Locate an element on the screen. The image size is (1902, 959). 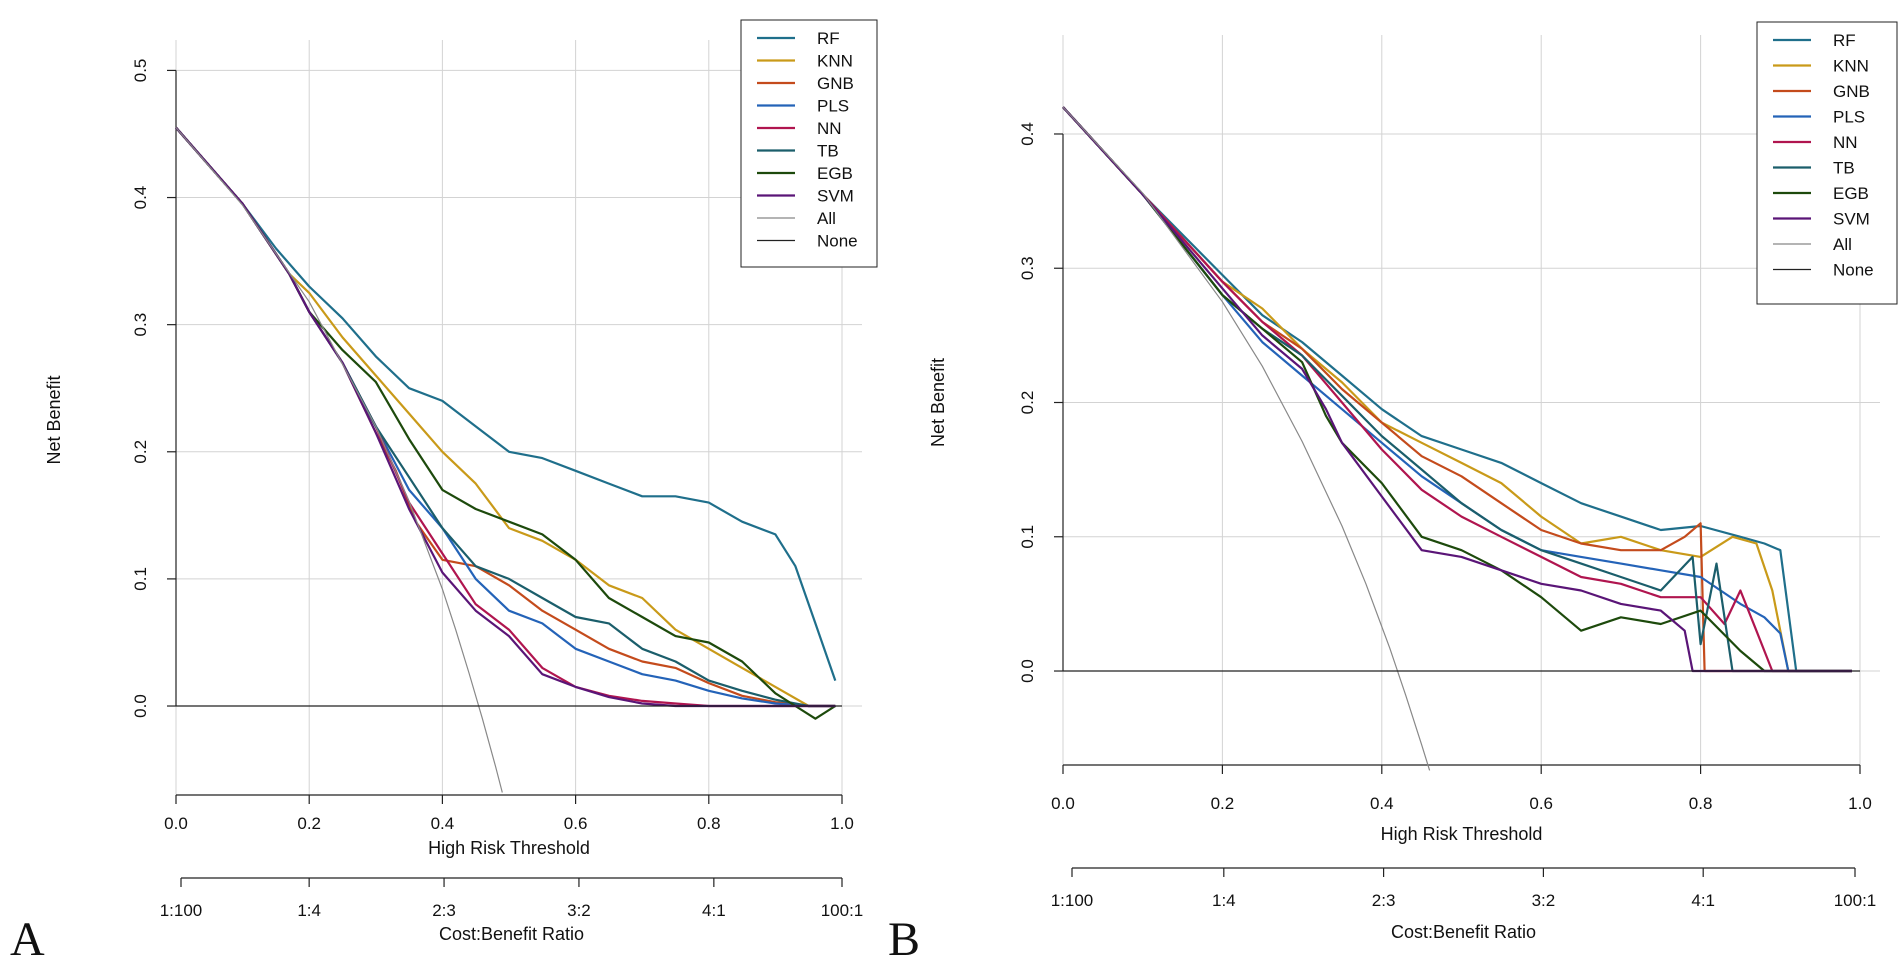
panel-b-x-tick-label-4: 0.8 is located at coordinates (1701, 803).